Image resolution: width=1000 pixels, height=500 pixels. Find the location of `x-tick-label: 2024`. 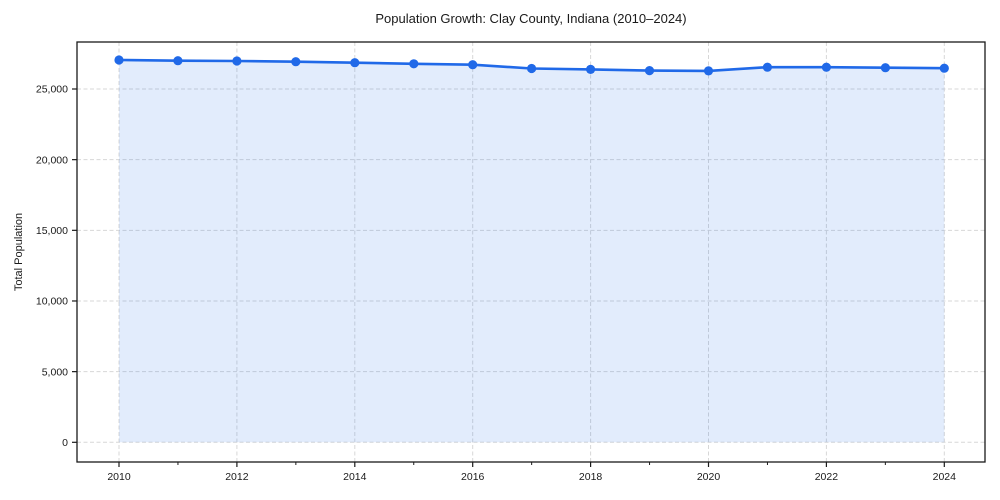

x-tick-label: 2024 is located at coordinates (945, 477).